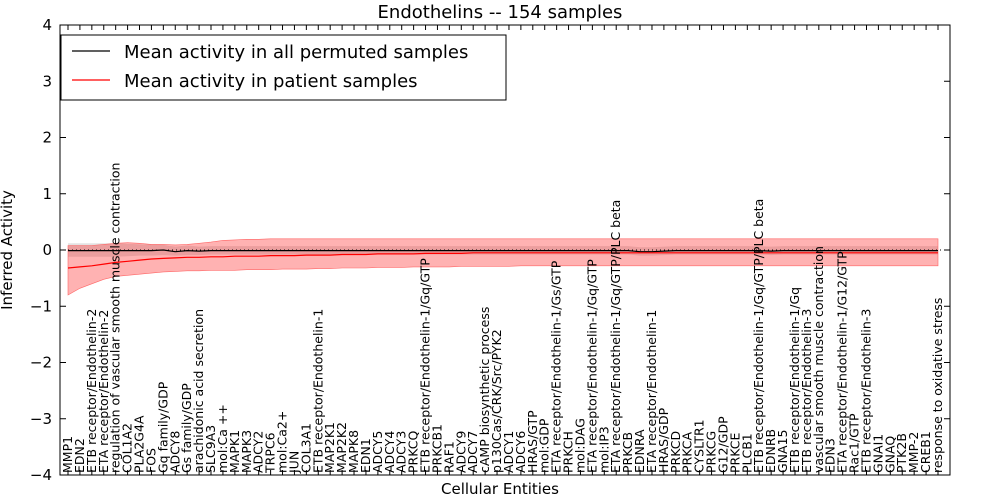 The height and width of the screenshot is (500, 1000). Describe the element at coordinates (500, 489) in the screenshot. I see `x-axis-label: Cellular Entities` at that location.